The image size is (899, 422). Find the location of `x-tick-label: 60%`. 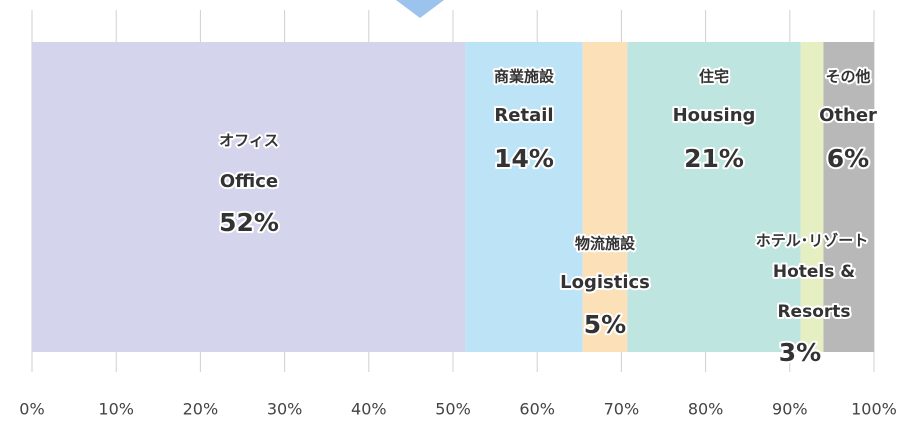

x-tick-label: 60% is located at coordinates (537, 409).